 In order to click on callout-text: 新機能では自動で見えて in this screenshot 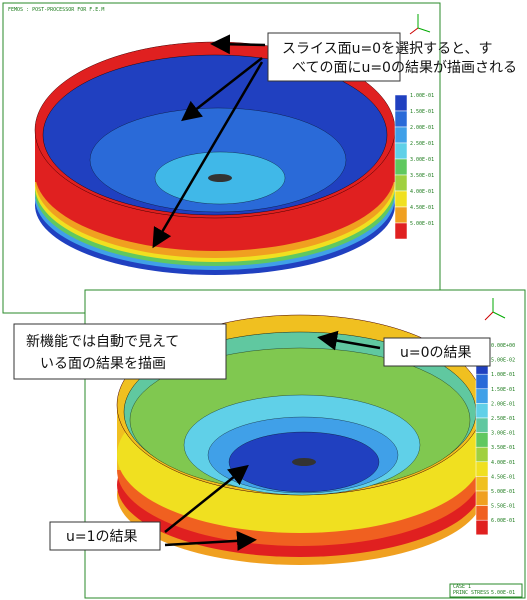, I will do `click(102, 342)`.